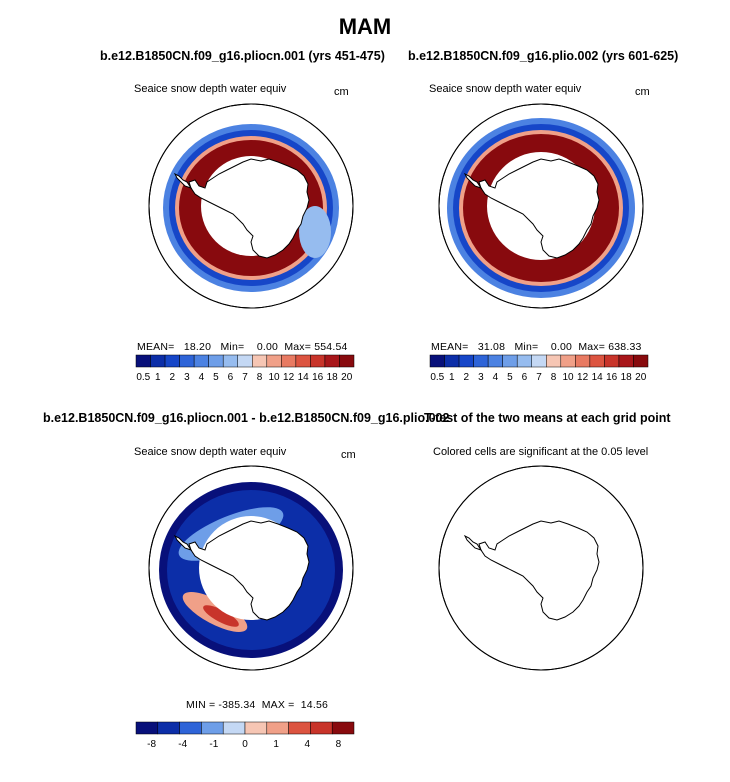 This screenshot has height=782, width=730. I want to click on min-label: MIN =, so click(201, 705).